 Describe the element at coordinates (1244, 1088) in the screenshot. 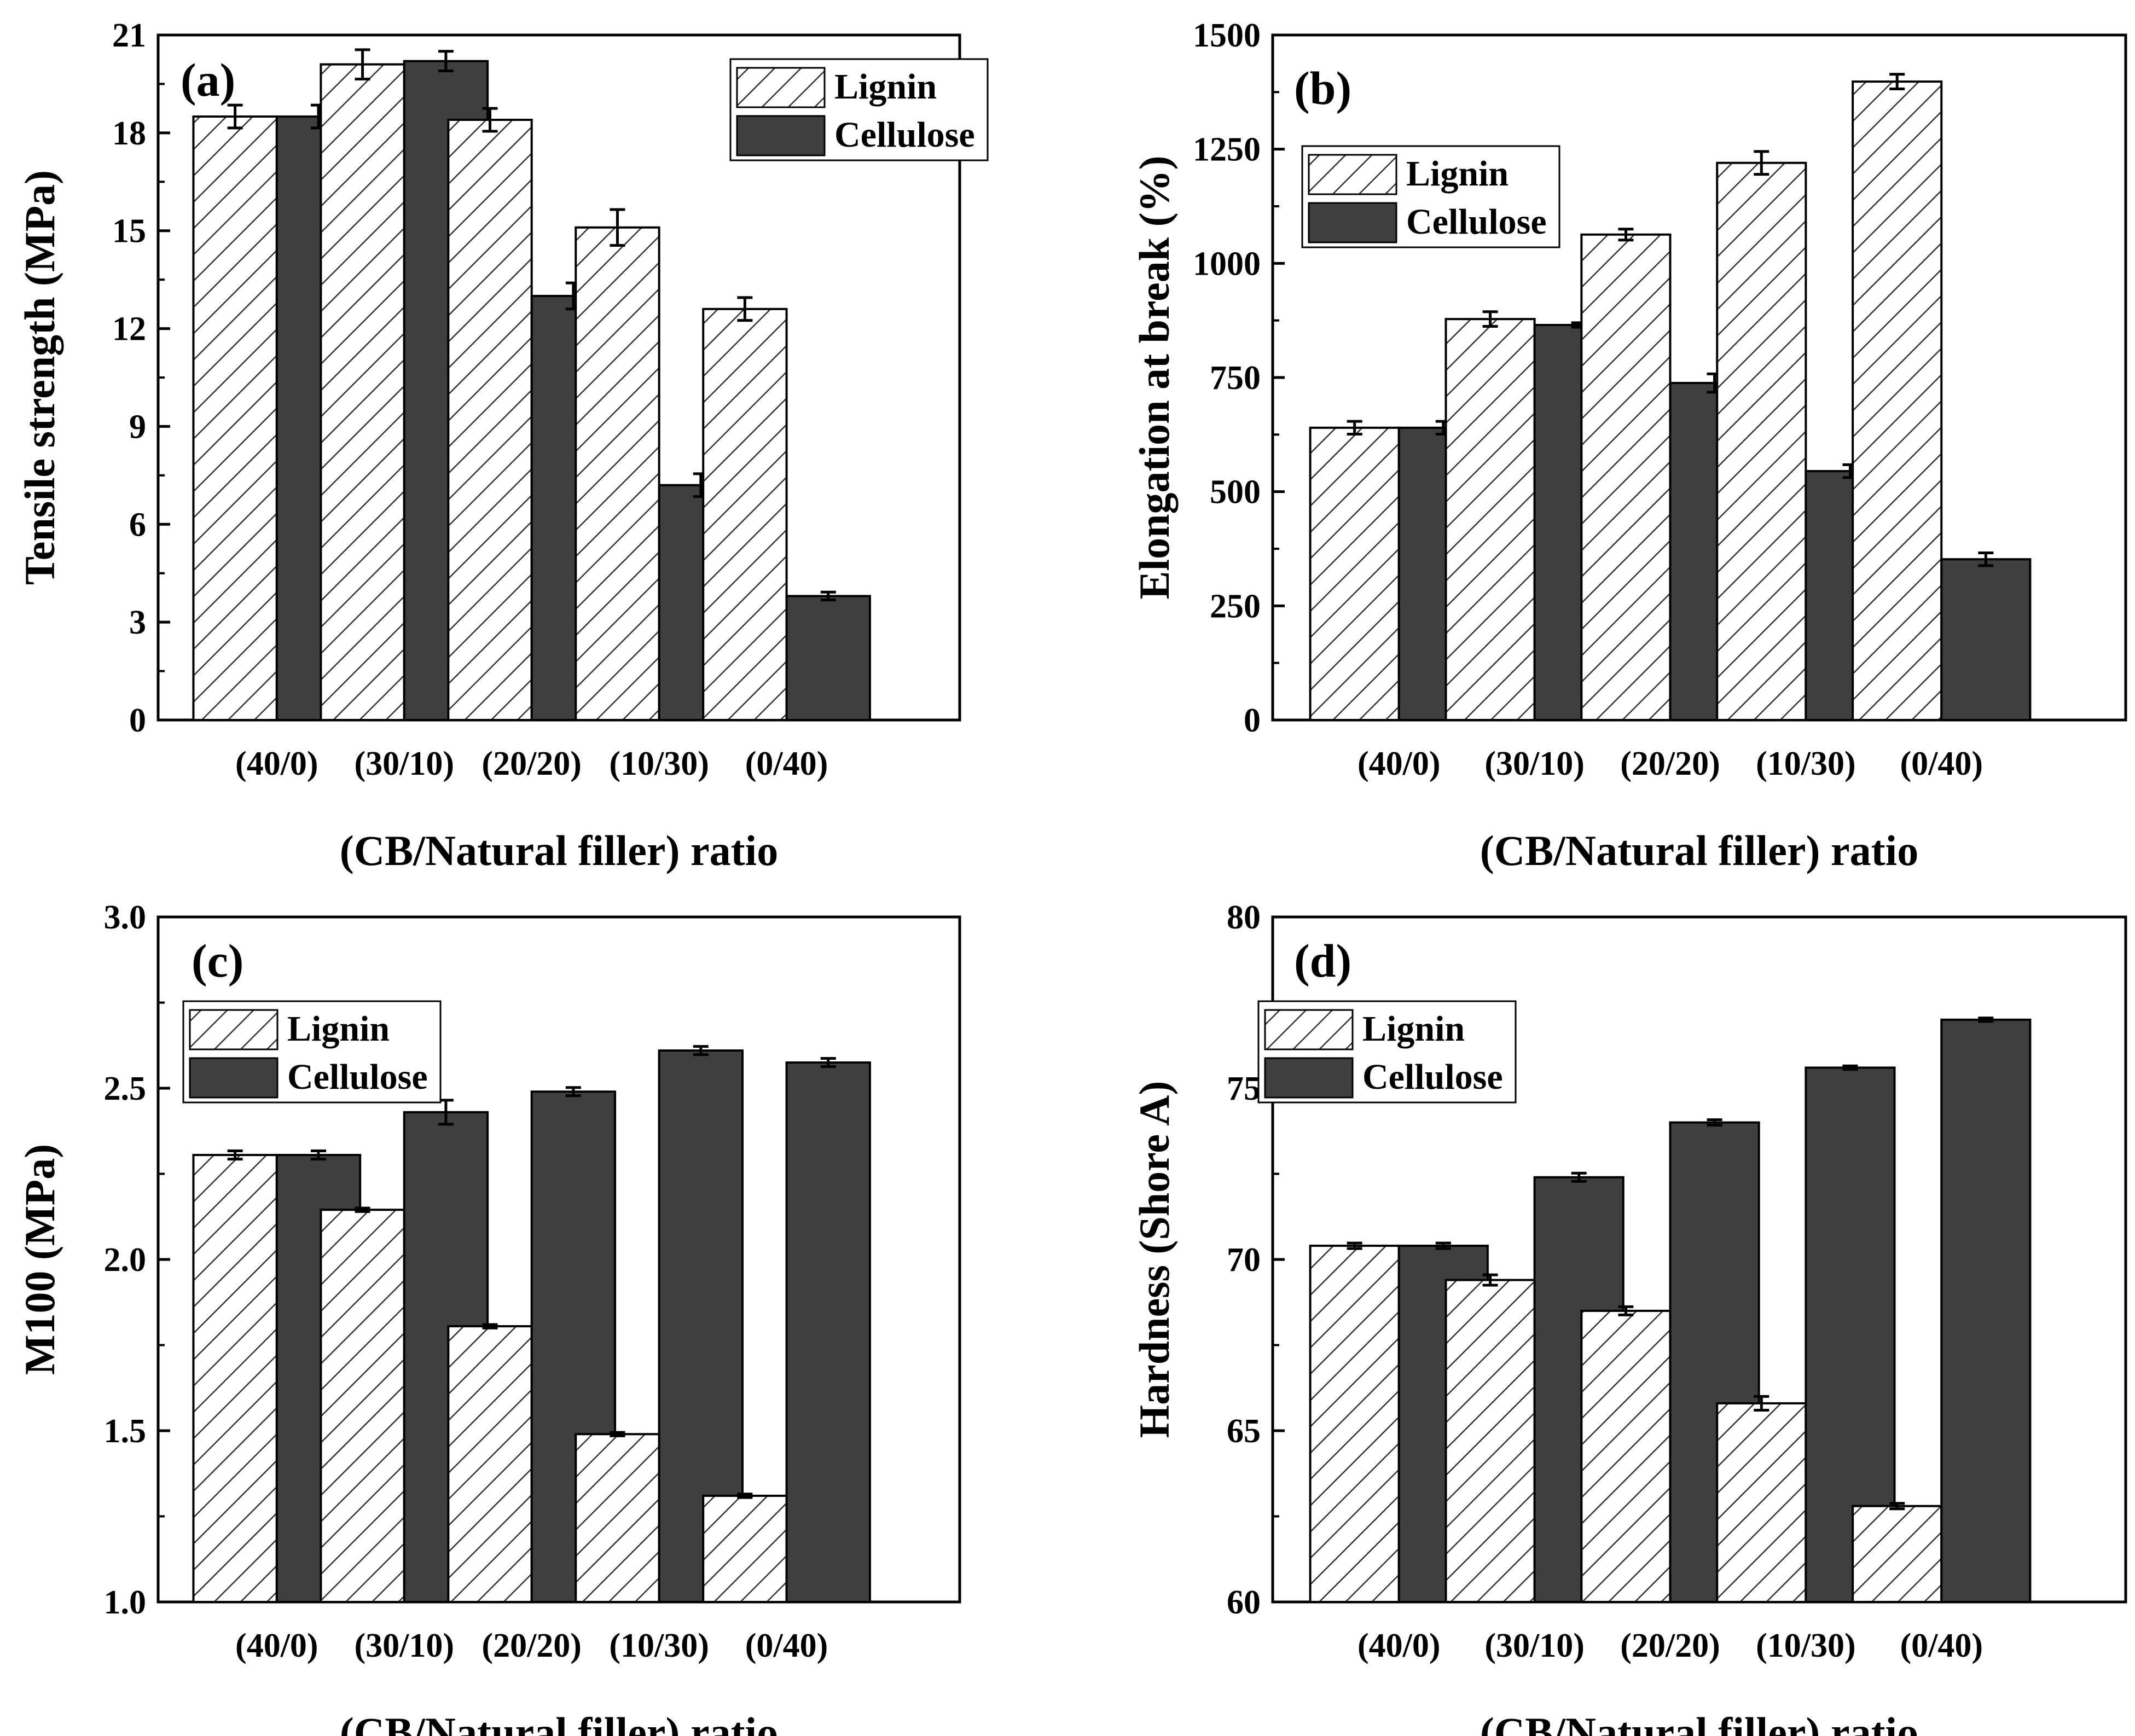

I see `y-tick-label: 75` at that location.